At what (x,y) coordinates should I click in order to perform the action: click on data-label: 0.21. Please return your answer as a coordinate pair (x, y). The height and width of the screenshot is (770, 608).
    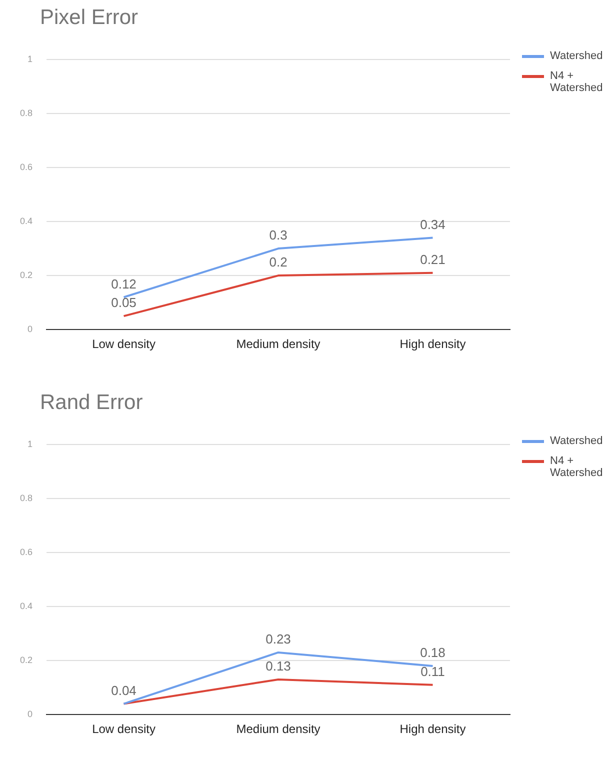
    Looking at the image, I should click on (433, 259).